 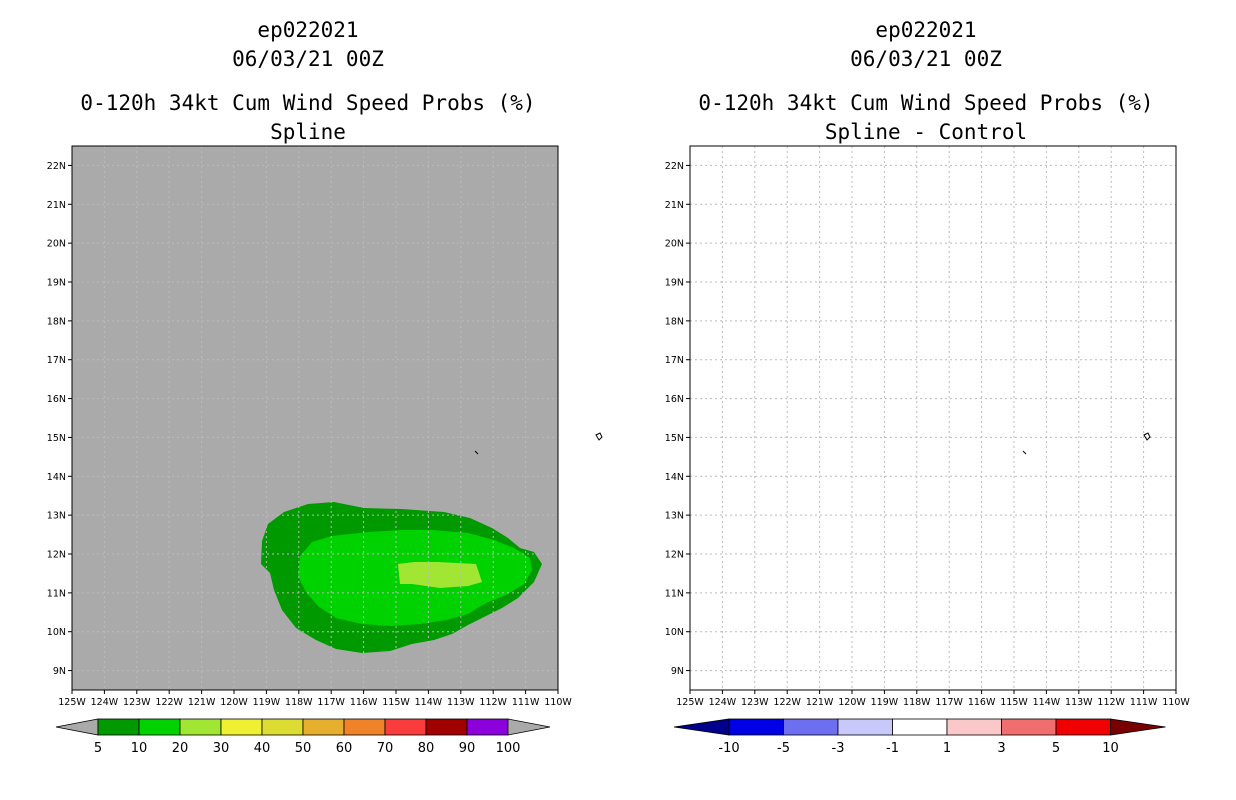 I want to click on right-forecast-time: 06/03/21 00Z, so click(x=926, y=59).